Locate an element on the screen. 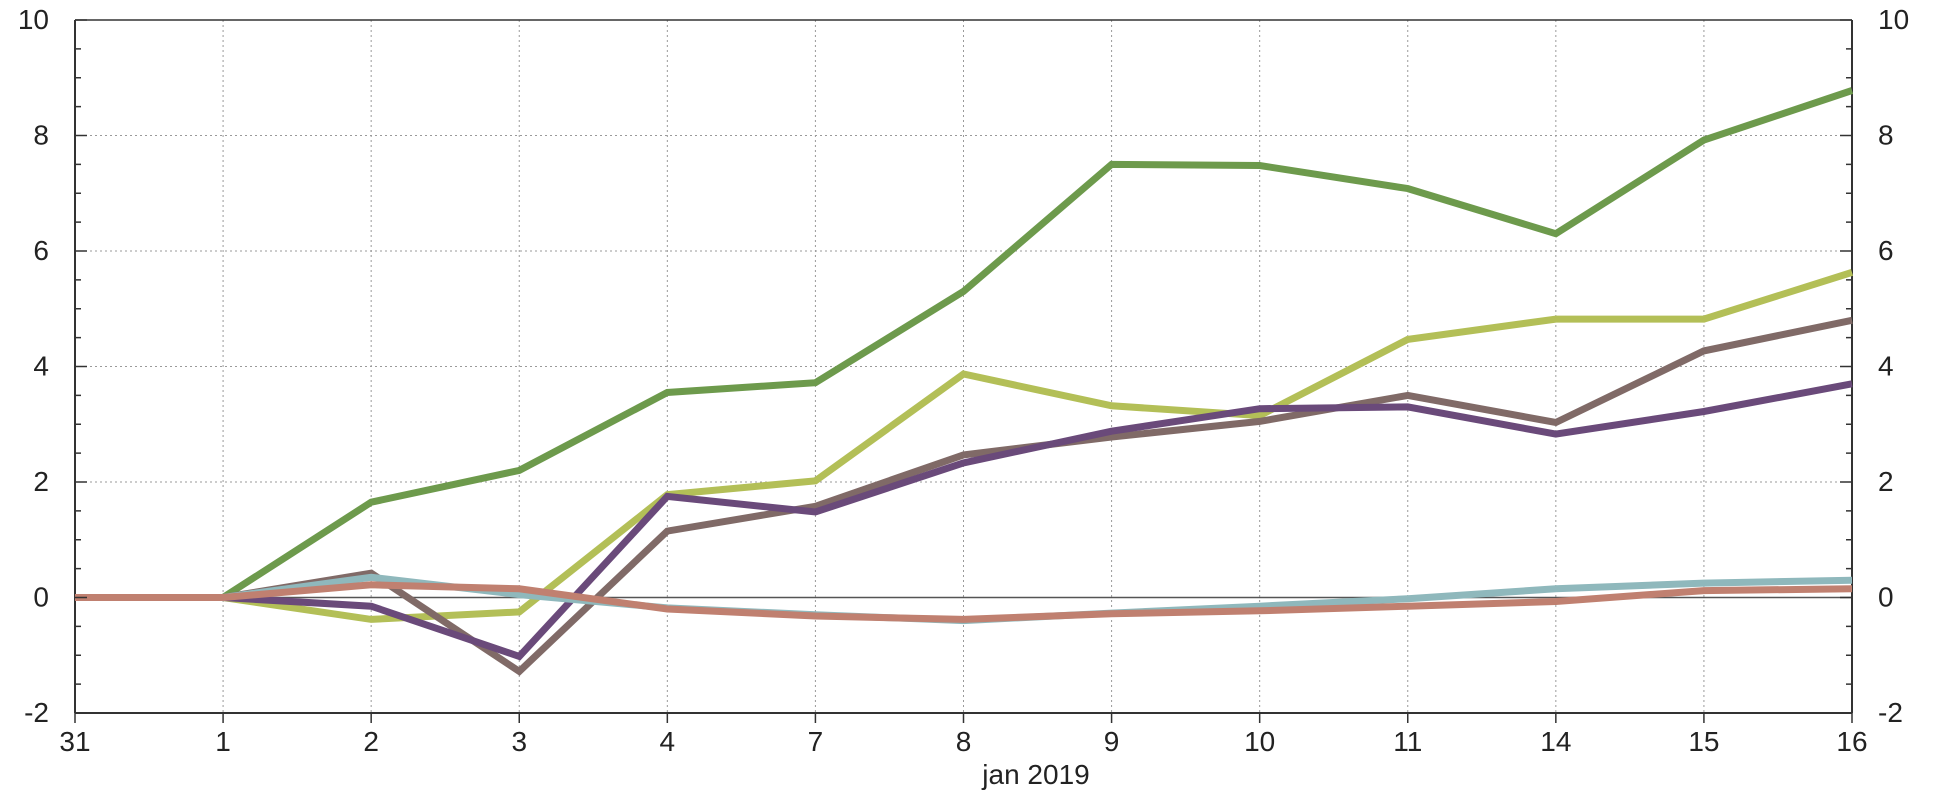 Image resolution: width=1933 pixels, height=792 pixels. y-tick-label-left: 10 is located at coordinates (33, 19).